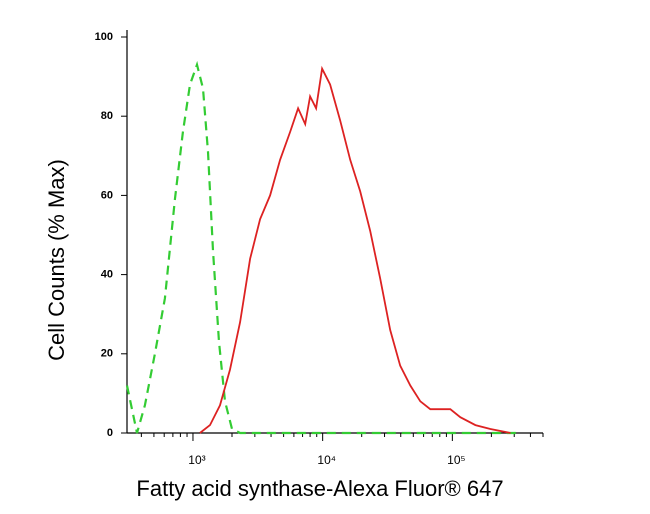 The height and width of the screenshot is (514, 650). I want to click on y-tick-label: 0, so click(110, 433).